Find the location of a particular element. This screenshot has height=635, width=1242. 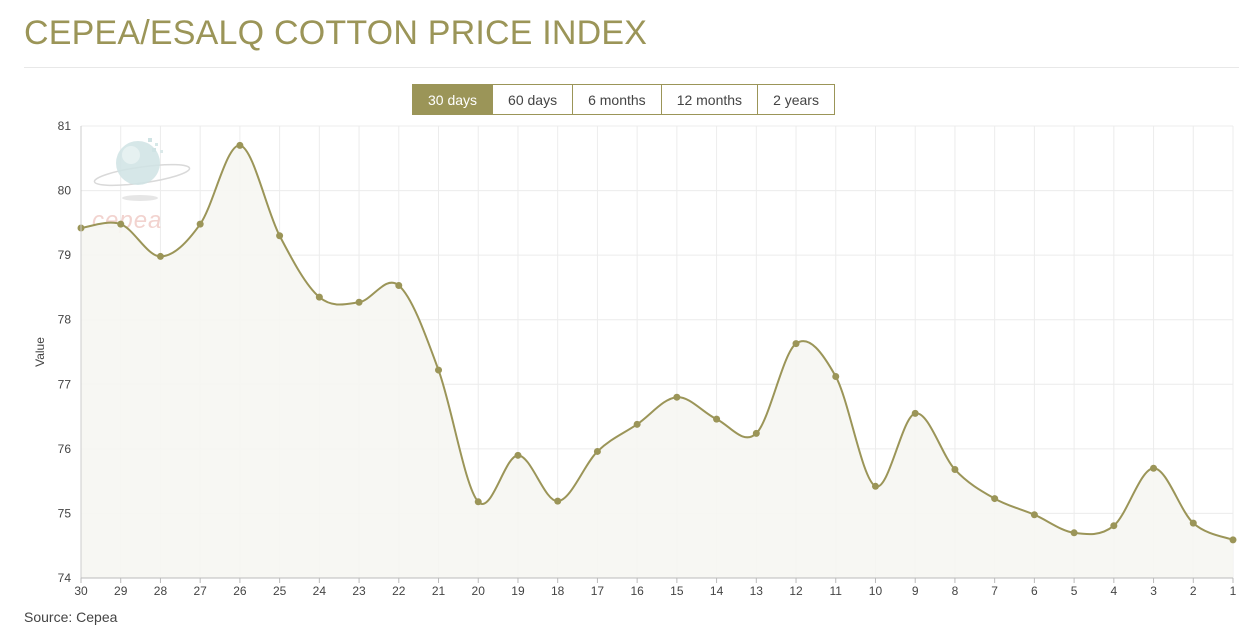

x-tick-label: 8 is located at coordinates (955, 591).